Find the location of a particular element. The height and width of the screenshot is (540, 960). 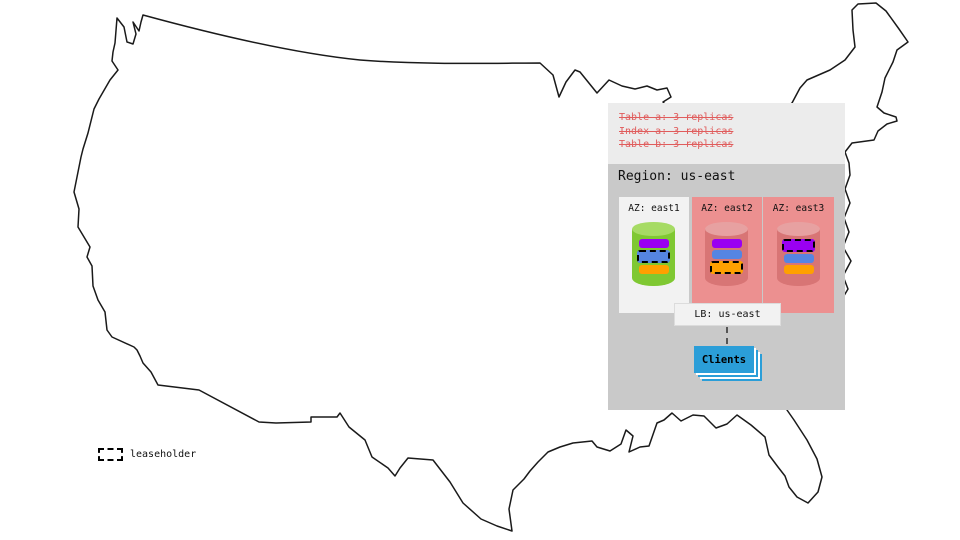

az-east2-label: AZ: east2 is located at coordinates (727, 208).